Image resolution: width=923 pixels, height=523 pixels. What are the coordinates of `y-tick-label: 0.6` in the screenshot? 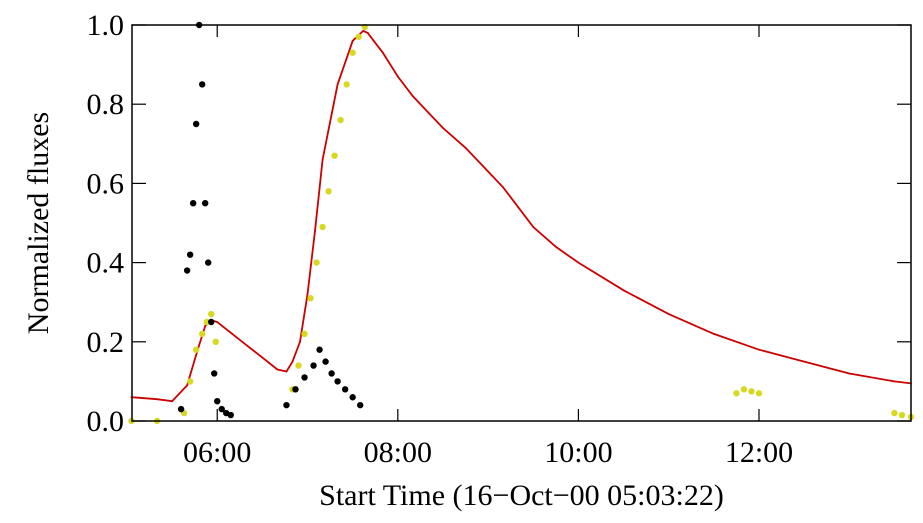 It's located at (106, 183).